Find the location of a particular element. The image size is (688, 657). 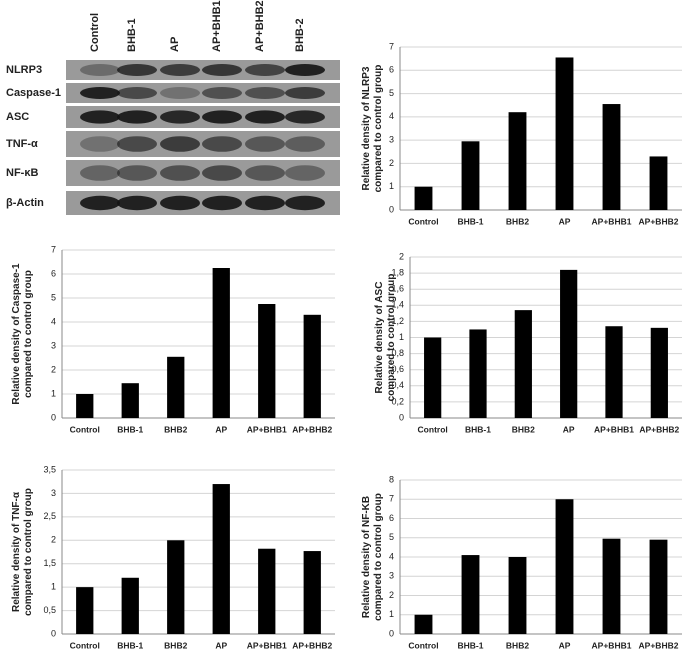

lane-label: AP+BHB2 is located at coordinates (260, 26).